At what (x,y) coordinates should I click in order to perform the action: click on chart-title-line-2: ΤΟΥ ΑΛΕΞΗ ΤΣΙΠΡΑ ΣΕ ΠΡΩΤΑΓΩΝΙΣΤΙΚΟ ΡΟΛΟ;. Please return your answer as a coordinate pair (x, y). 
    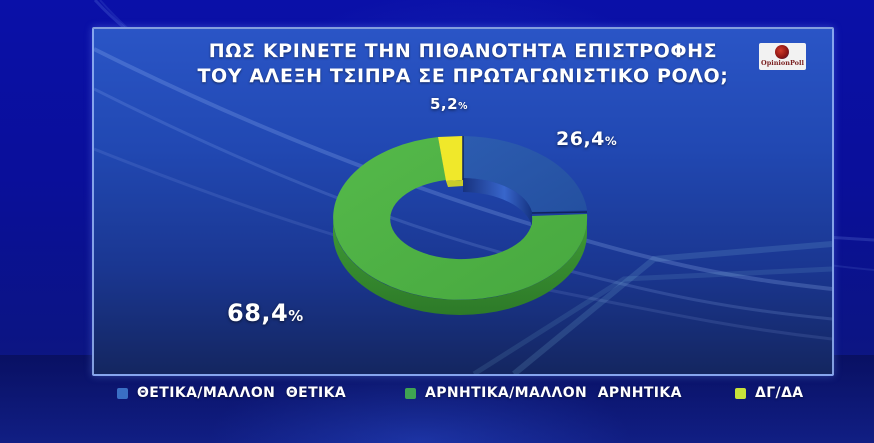
    Looking at the image, I should click on (463, 76).